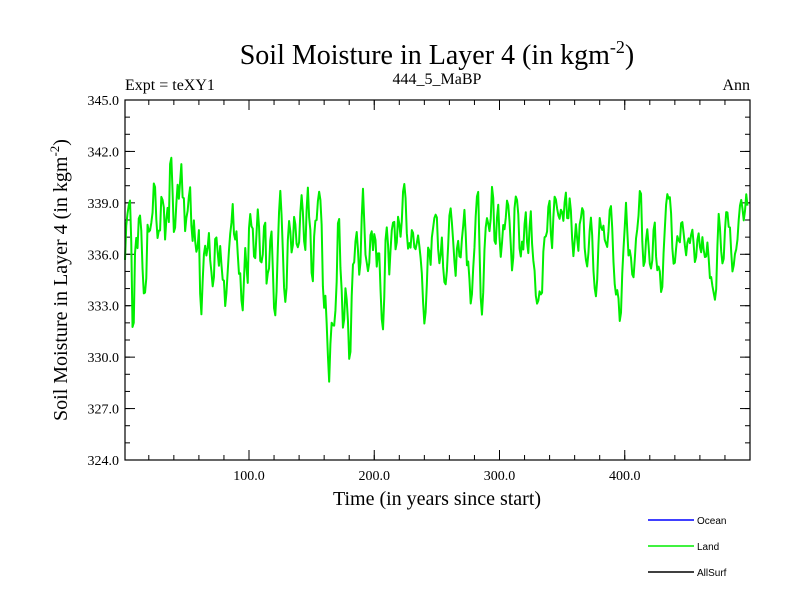  I want to click on y-tick-label: 339.0, so click(104, 204).